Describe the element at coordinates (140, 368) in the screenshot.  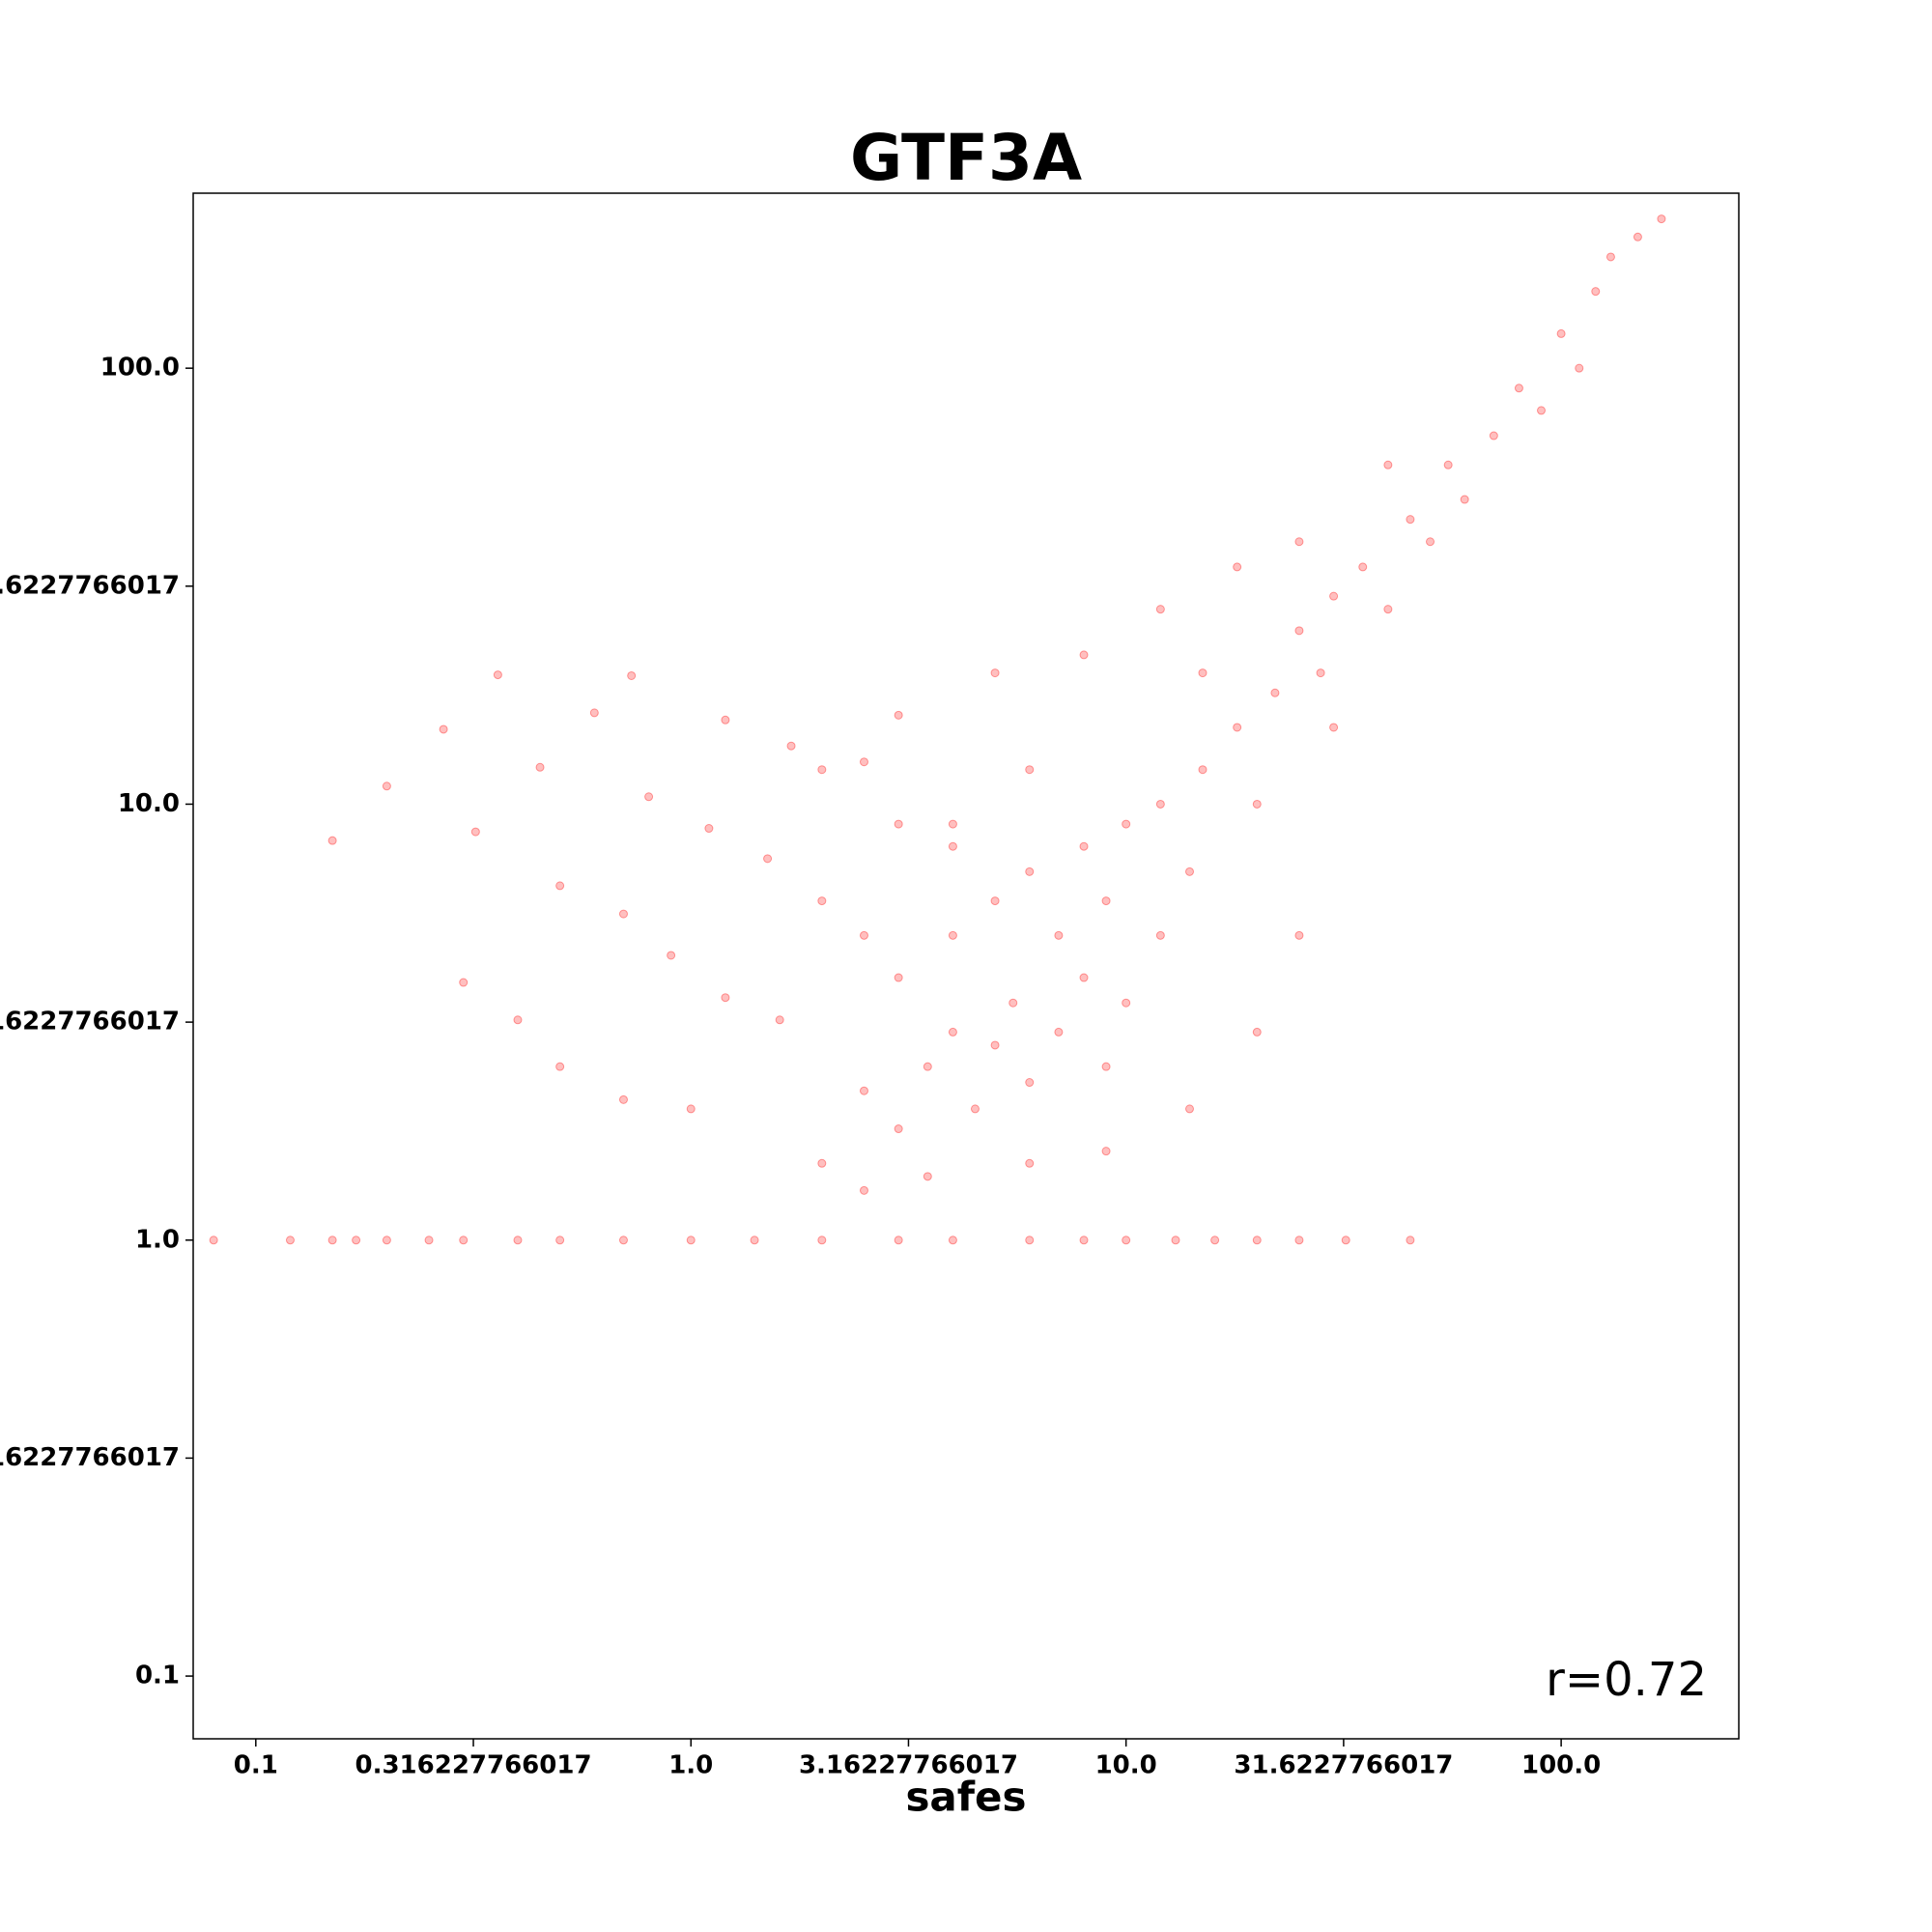
I see `y-tick-label: 100.0` at that location.